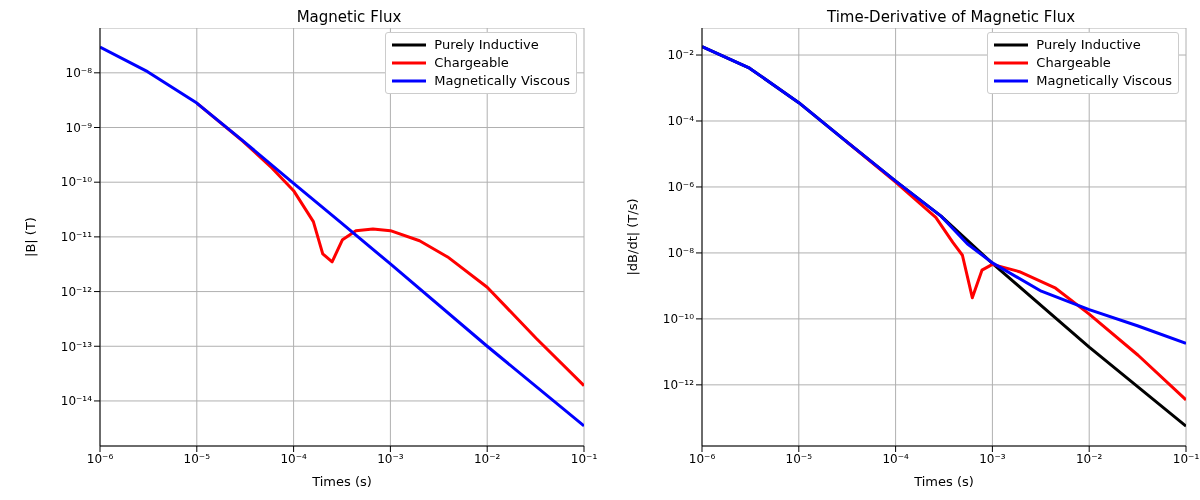 This screenshot has height=500, width=1200. What do you see at coordinates (76, 237) in the screenshot?
I see `y-tick-label: 10⁻¹¹` at bounding box center [76, 237].